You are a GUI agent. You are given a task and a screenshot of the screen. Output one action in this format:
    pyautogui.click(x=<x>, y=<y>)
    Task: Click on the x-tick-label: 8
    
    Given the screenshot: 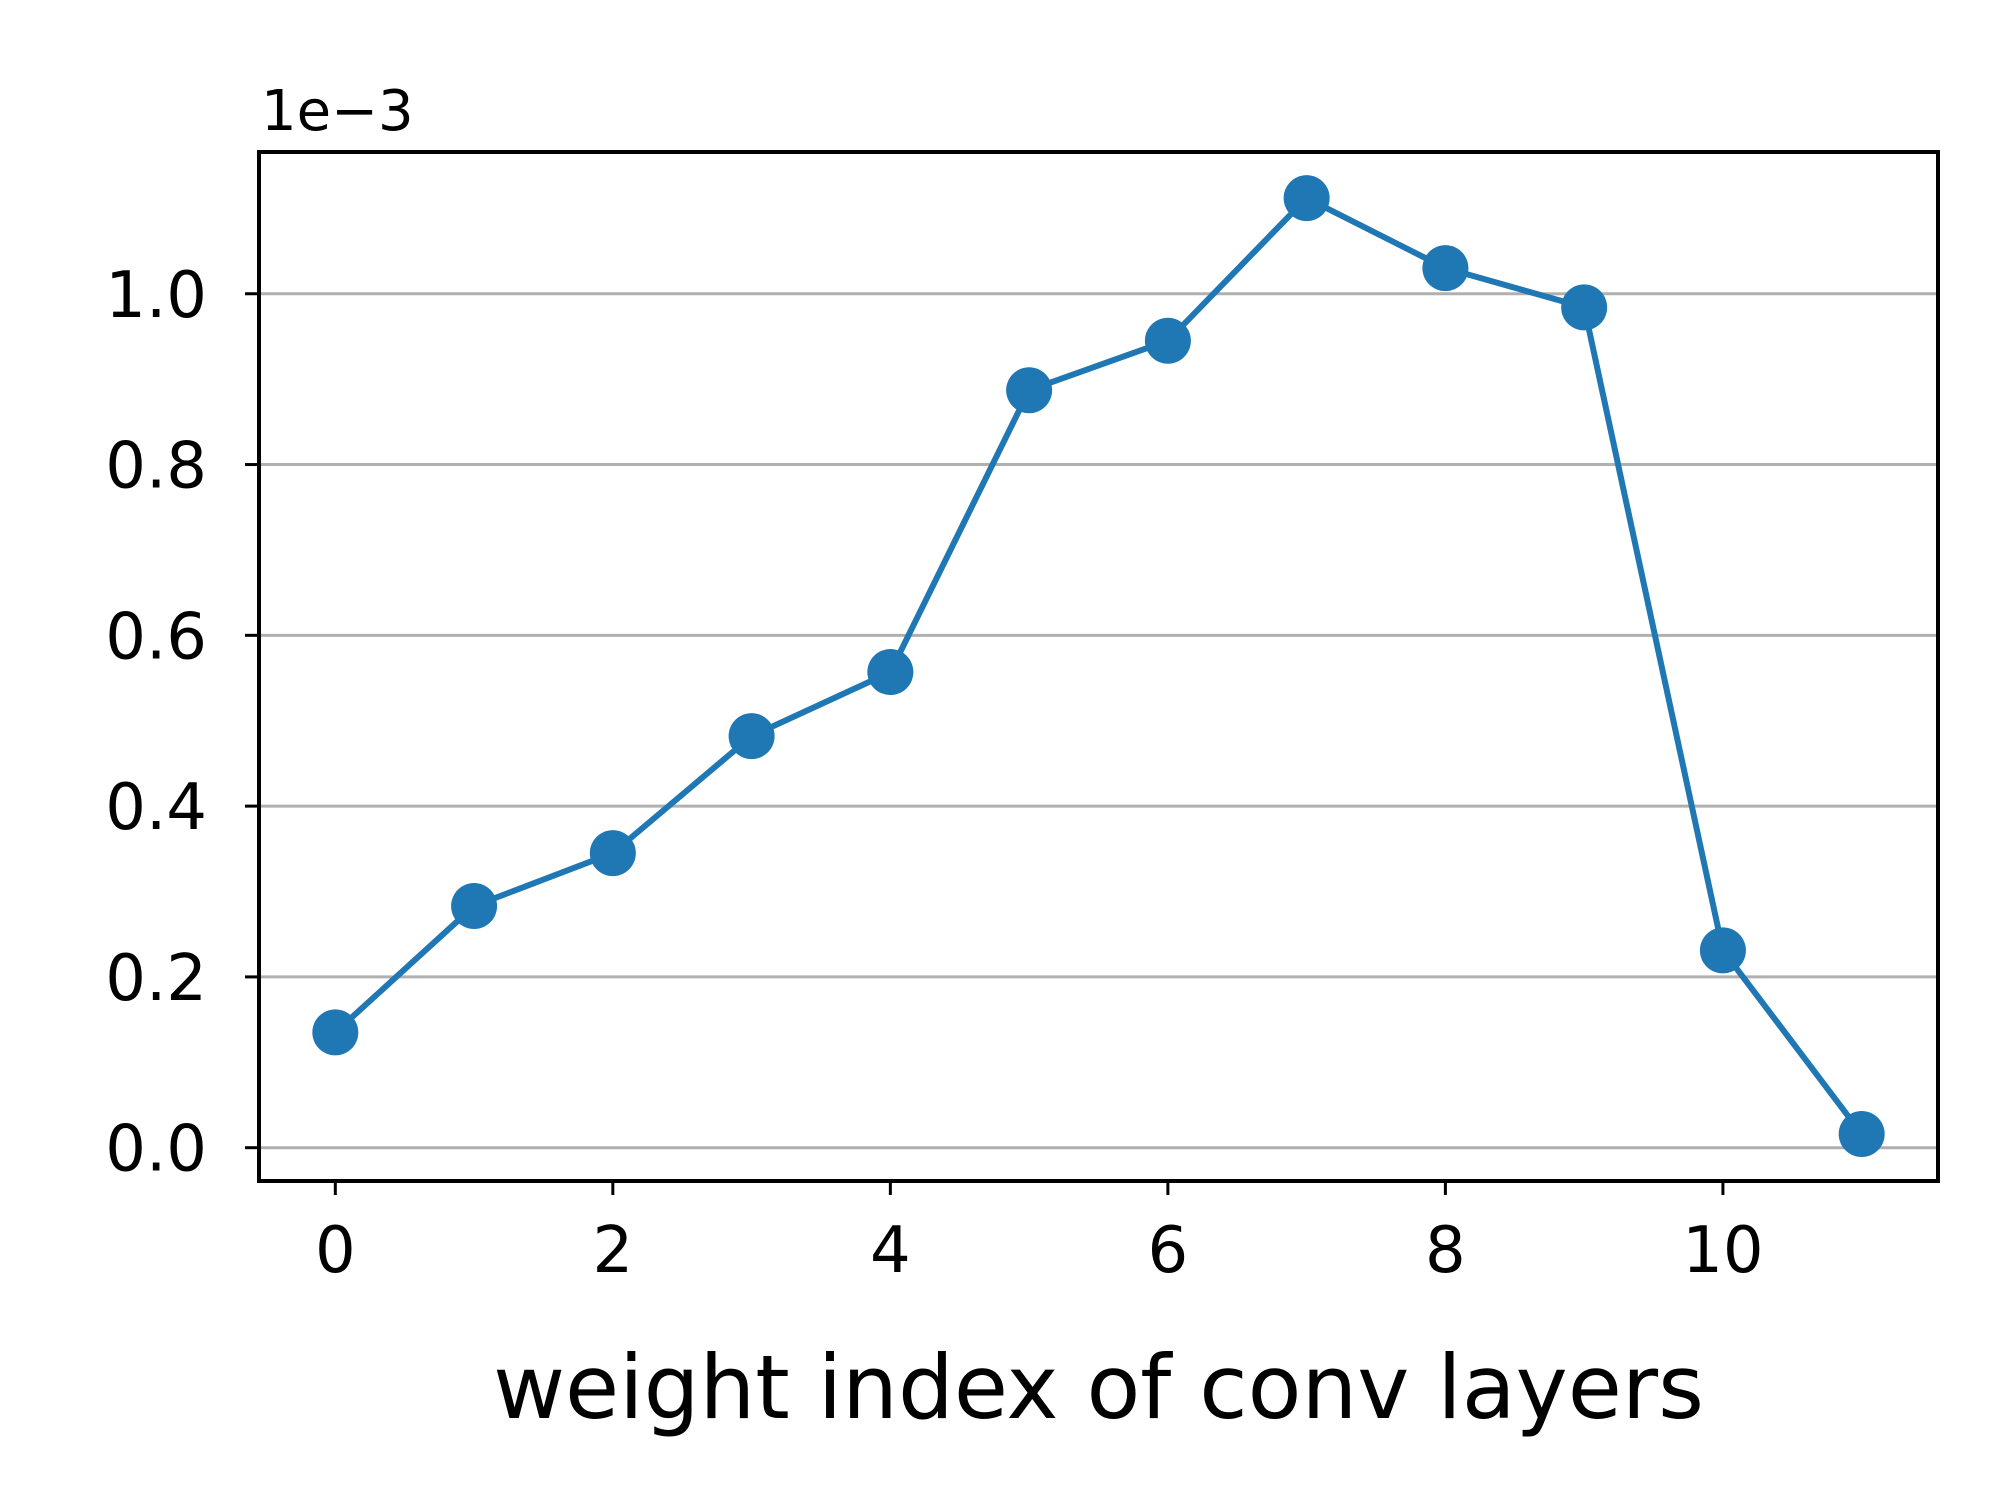 What is the action you would take?
    pyautogui.click(x=1445, y=1251)
    